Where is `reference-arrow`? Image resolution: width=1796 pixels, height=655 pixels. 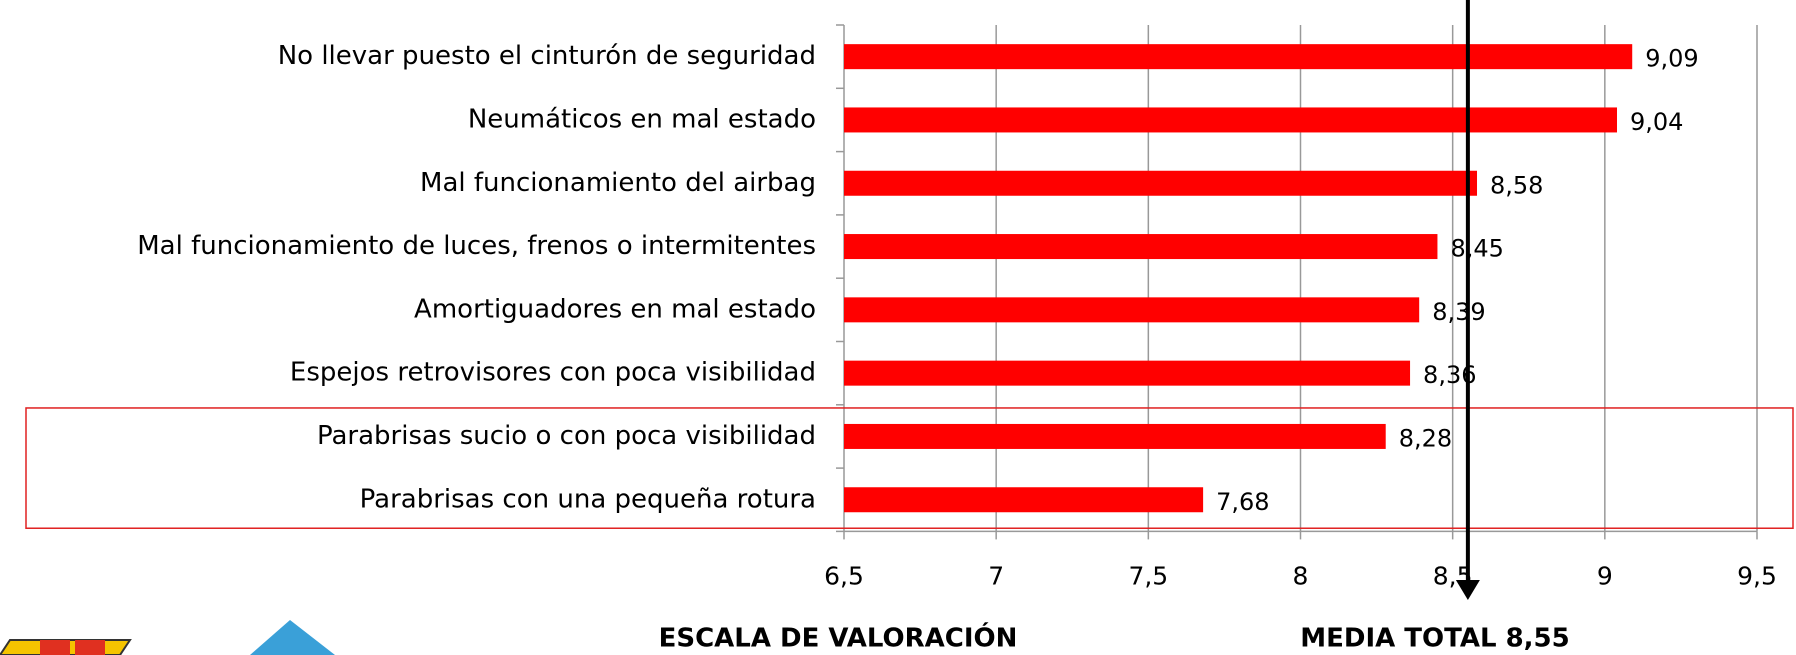 reference-arrow is located at coordinates (1467, 590).